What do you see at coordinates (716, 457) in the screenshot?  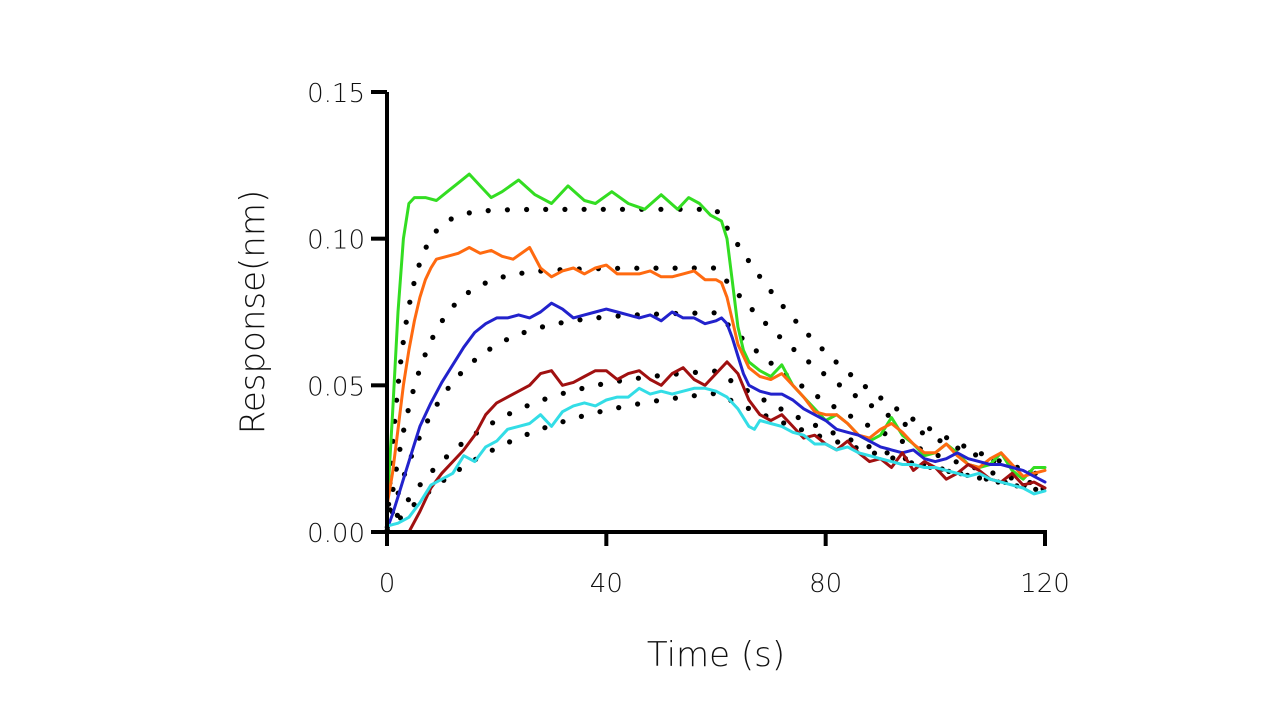 I see `series-line-cyan` at bounding box center [716, 457].